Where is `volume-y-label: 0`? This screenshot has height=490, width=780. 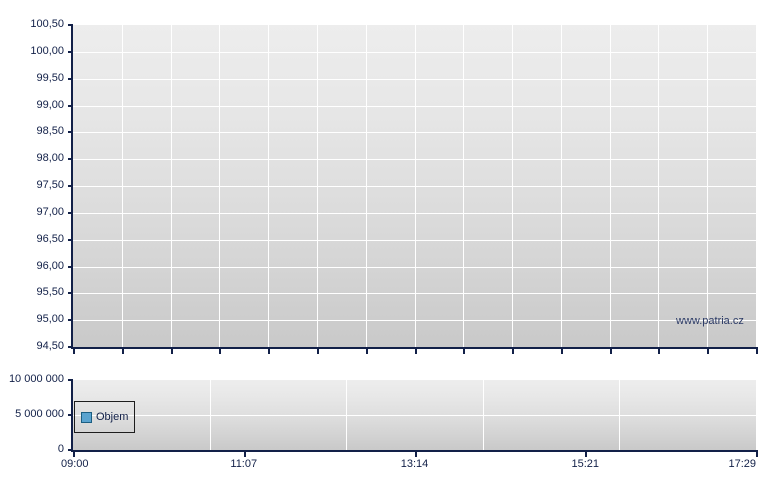
volume-y-label: 0 is located at coordinates (60, 449).